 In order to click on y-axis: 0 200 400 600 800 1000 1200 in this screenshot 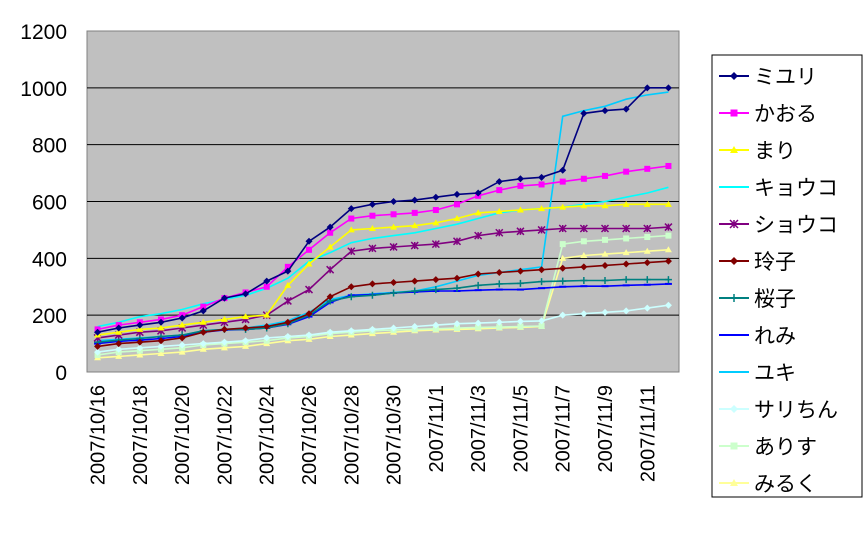, I will do `click(43, 203)`.